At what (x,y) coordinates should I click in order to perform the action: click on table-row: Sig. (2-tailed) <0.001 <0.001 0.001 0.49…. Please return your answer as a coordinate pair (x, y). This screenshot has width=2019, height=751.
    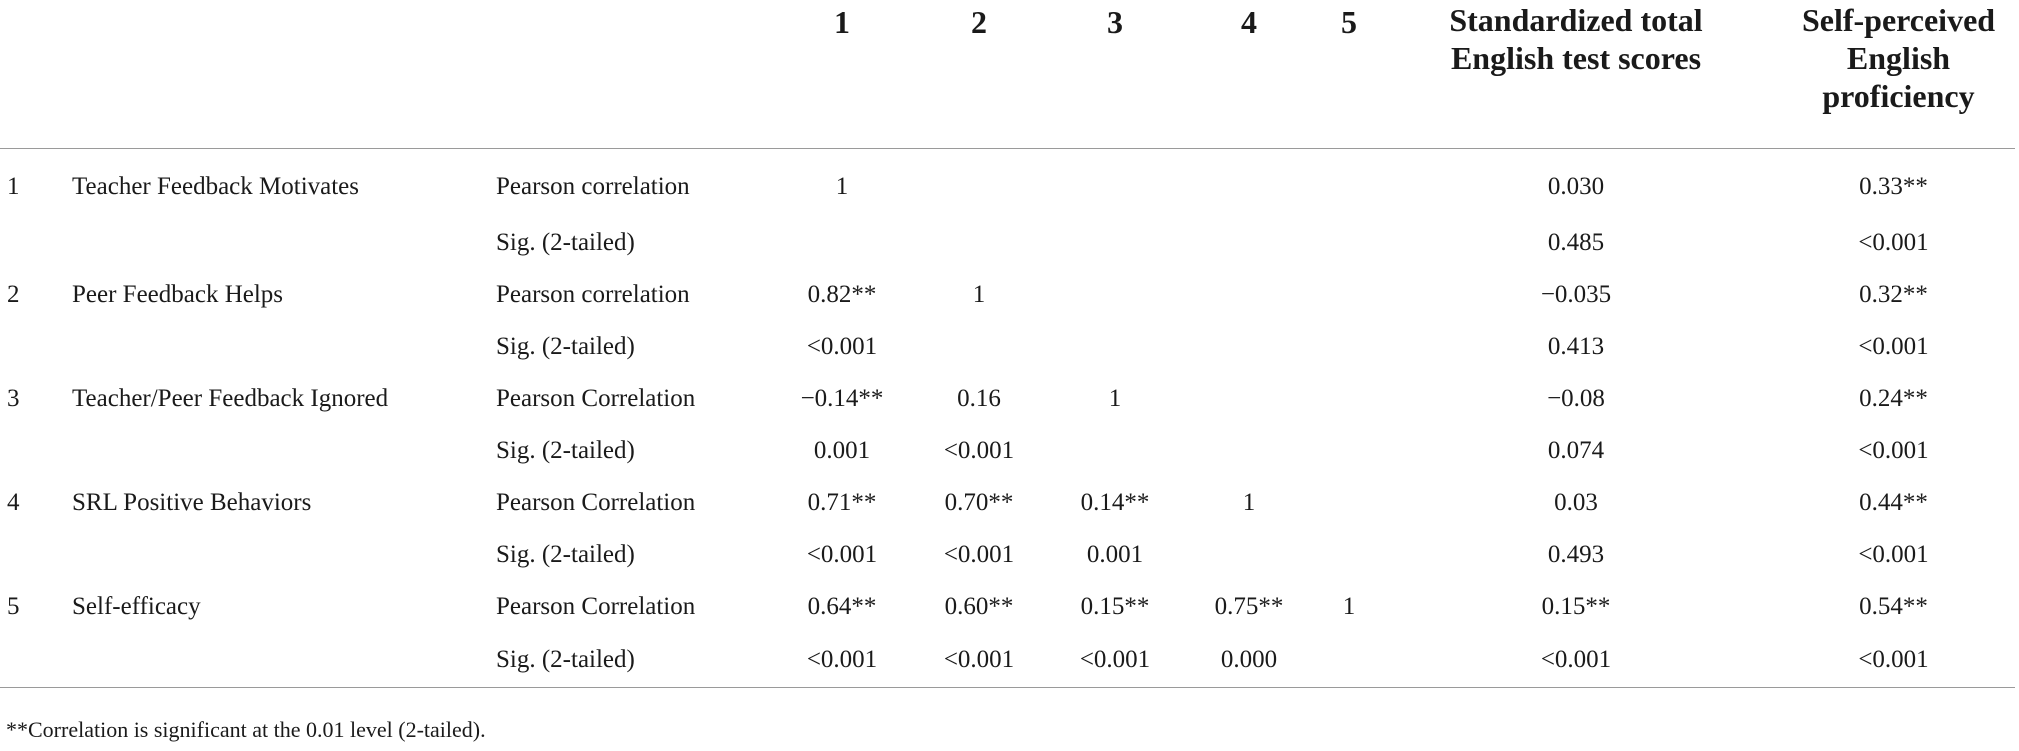
    Looking at the image, I should click on (1007, 555).